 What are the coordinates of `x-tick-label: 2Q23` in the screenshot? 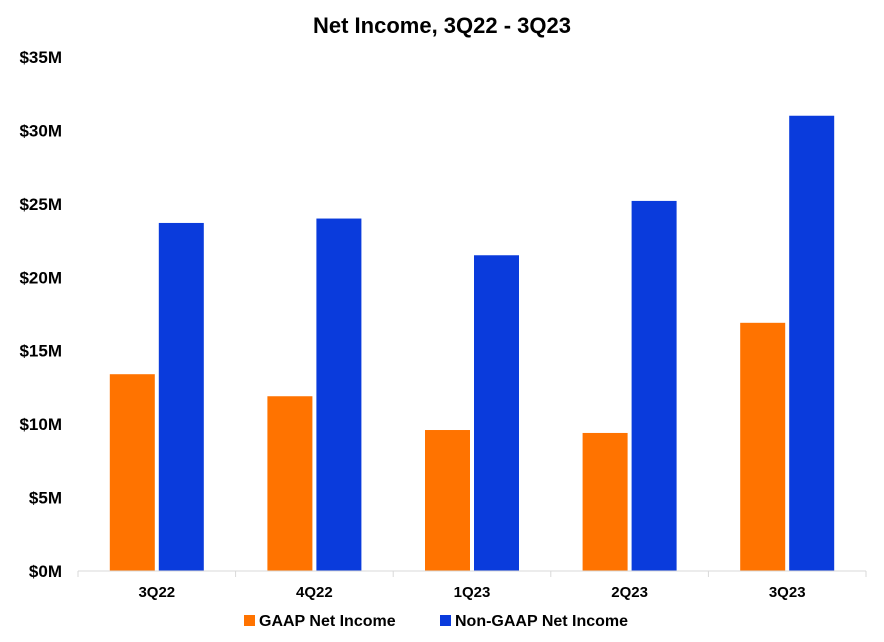 It's located at (629, 592).